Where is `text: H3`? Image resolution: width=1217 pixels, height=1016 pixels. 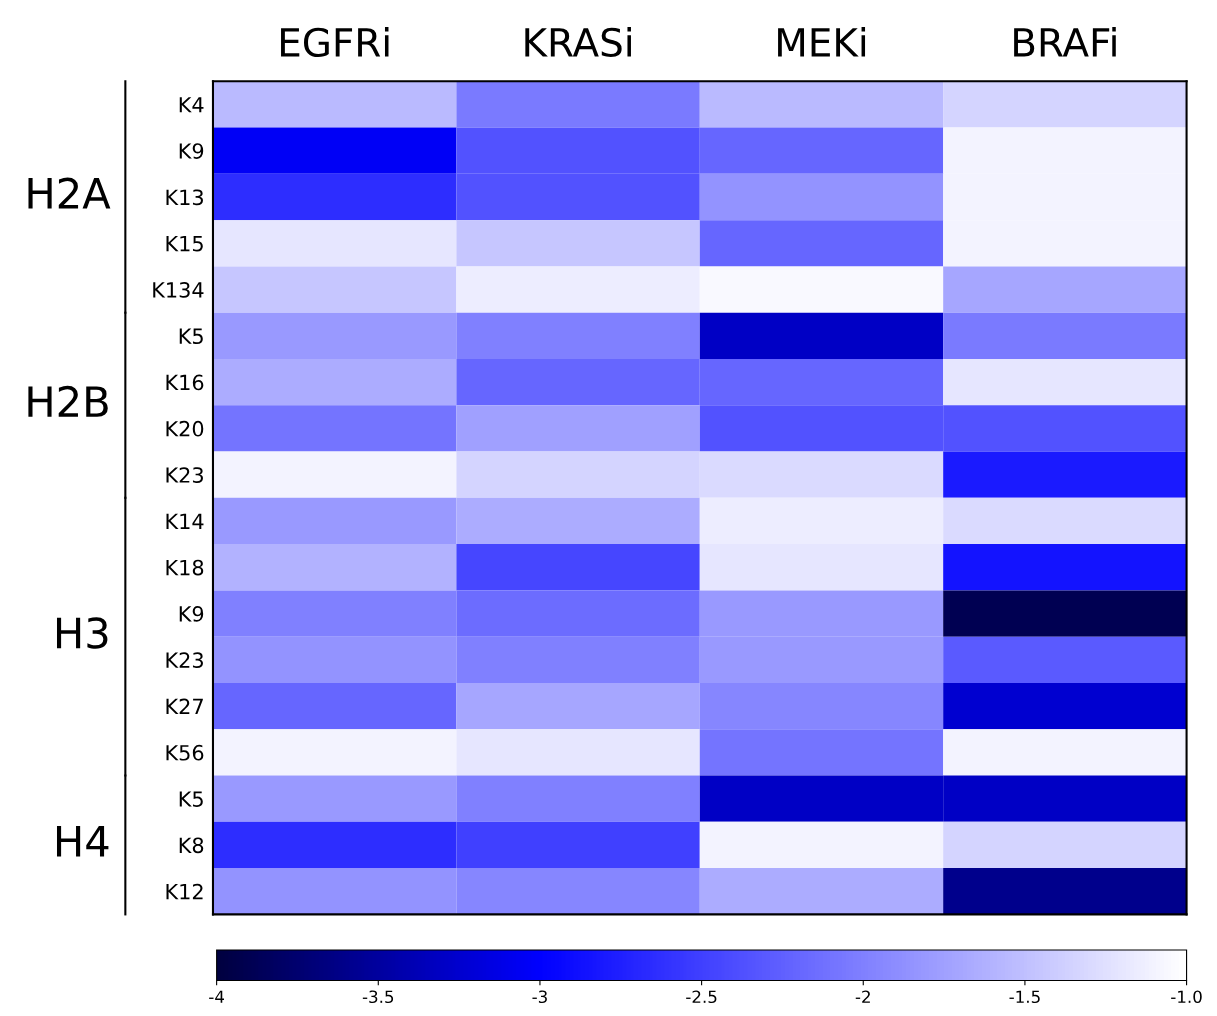 text: H3 is located at coordinates (82, 633).